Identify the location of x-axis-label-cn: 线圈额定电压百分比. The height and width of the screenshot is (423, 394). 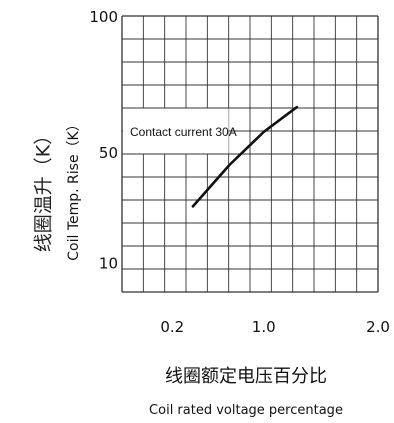
(246, 376).